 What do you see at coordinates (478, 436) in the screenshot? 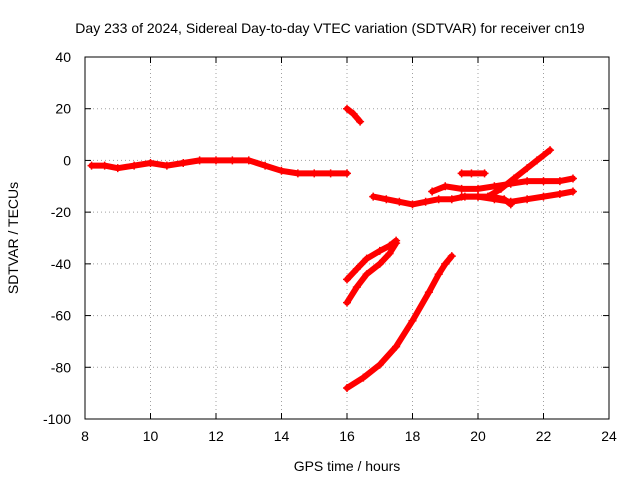
I see `x-tick-label: 20` at bounding box center [478, 436].